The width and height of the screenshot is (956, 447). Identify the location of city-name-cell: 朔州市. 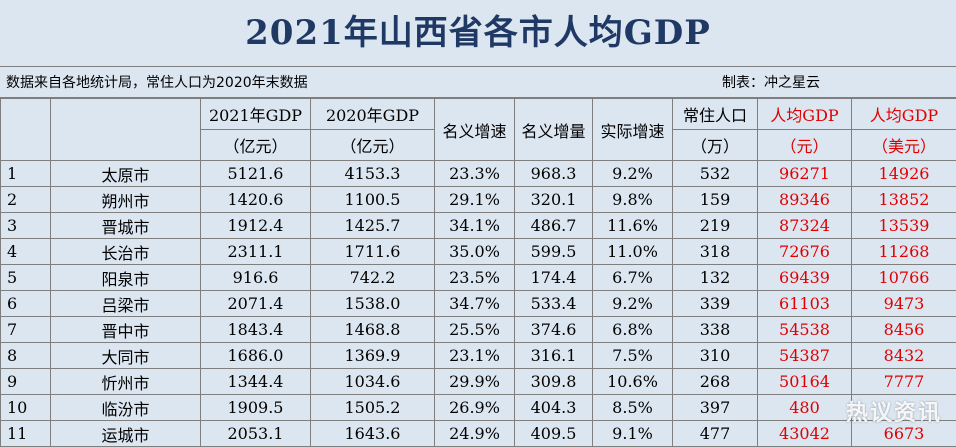
(126, 200).